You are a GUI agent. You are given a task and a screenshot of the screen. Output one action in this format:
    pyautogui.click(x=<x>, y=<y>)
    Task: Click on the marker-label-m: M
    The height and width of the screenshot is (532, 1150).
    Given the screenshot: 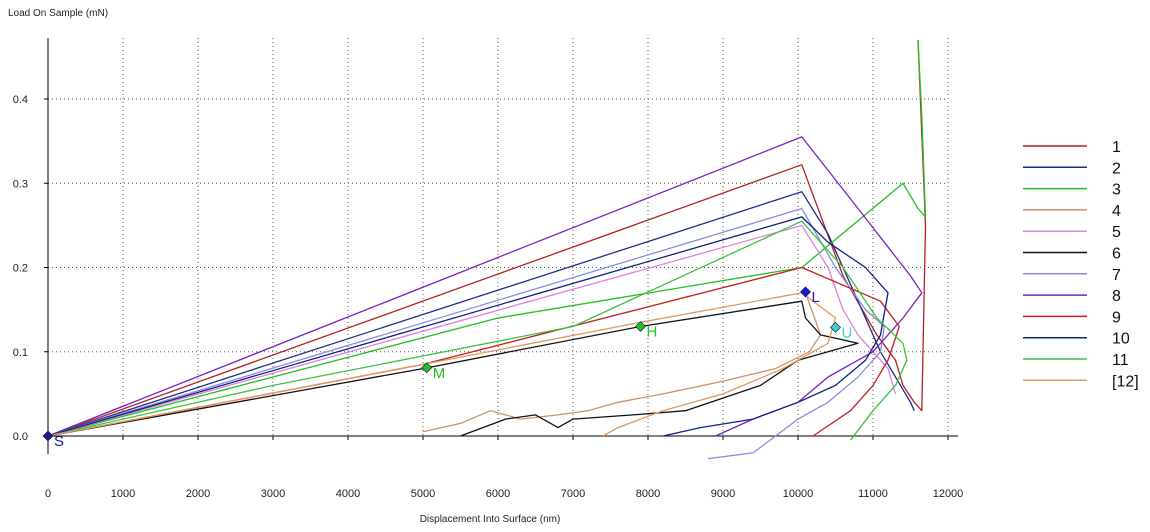 What is the action you would take?
    pyautogui.click(x=439, y=373)
    